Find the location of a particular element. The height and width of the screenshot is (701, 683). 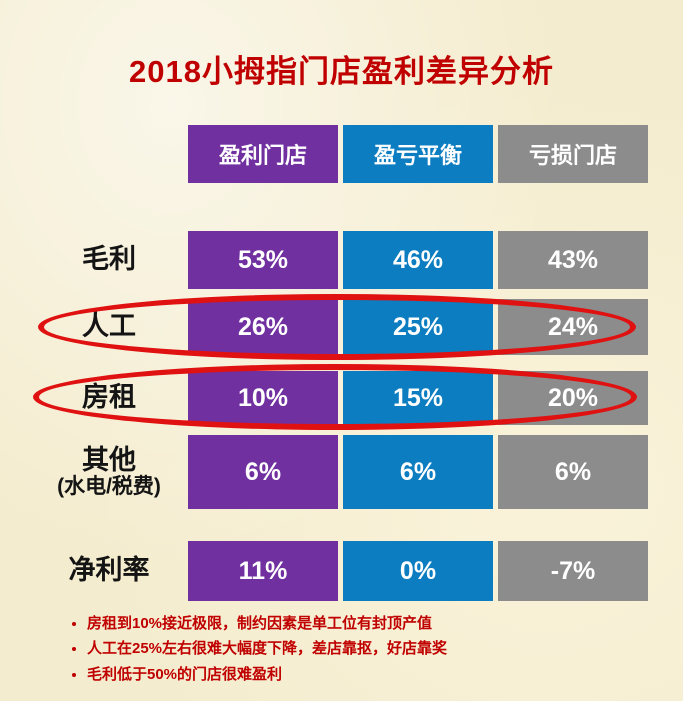

table-cell: 20% is located at coordinates (573, 398).